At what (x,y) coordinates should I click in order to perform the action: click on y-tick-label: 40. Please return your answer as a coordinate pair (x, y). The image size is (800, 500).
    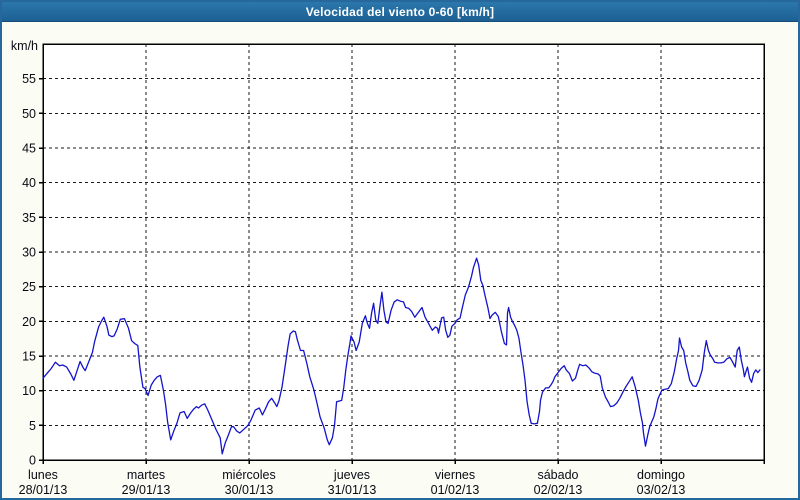
    Looking at the image, I should click on (29, 183).